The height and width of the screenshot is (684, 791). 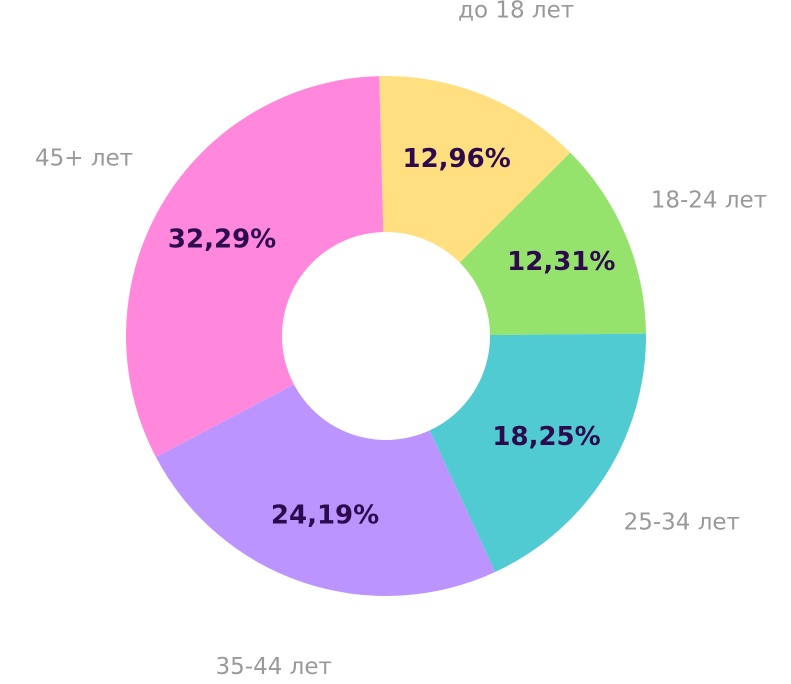 What do you see at coordinates (561, 262) in the screenshot?
I see `value-label: 12,31%` at bounding box center [561, 262].